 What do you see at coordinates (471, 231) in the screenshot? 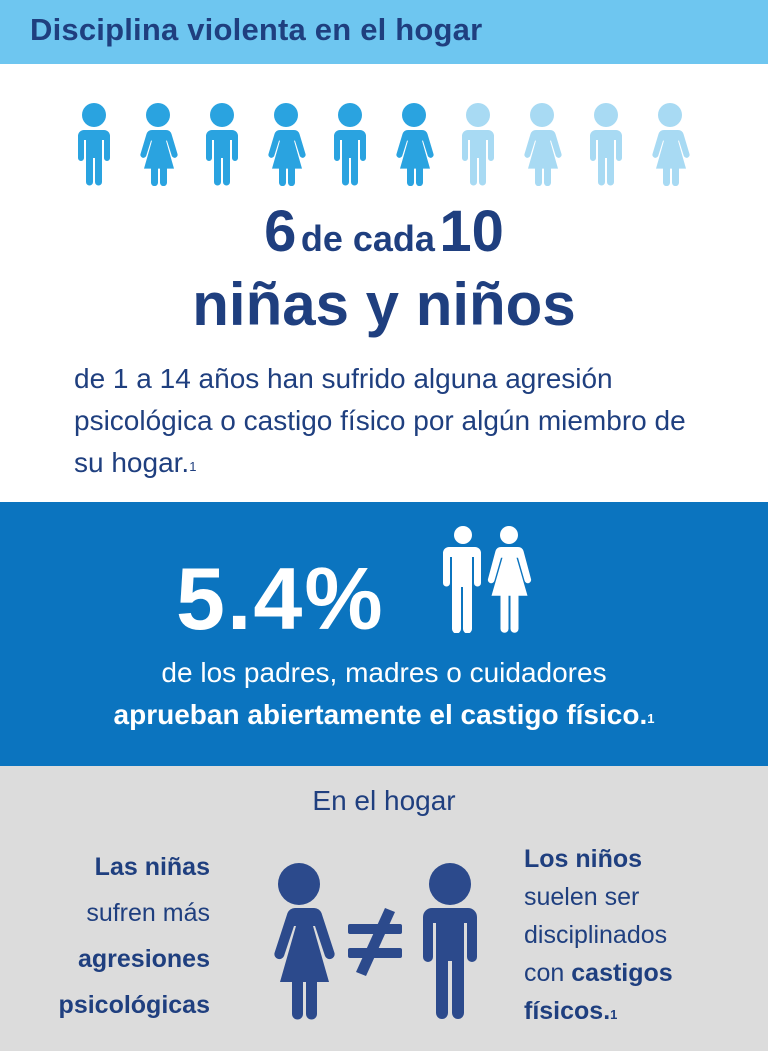
I see `stat-denominator: 10` at bounding box center [471, 231].